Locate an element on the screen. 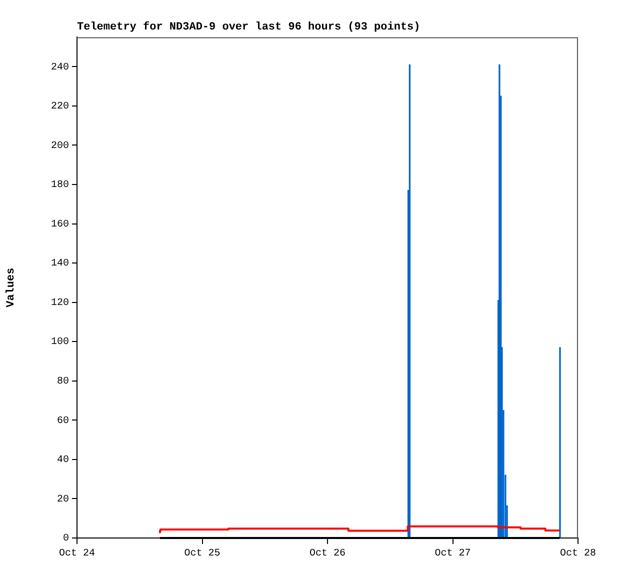 The height and width of the screenshot is (579, 618). y-tick-label: 60 is located at coordinates (62, 421).